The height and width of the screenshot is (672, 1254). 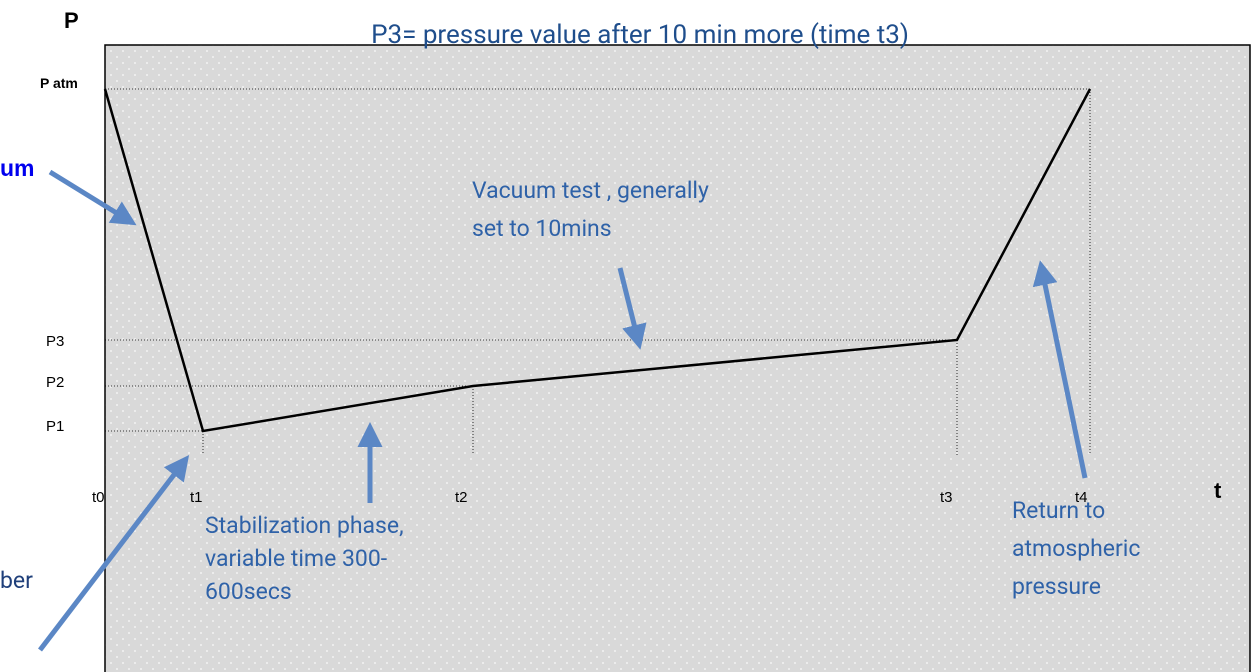 What do you see at coordinates (196, 497) in the screenshot?
I see `time-label: t1` at bounding box center [196, 497].